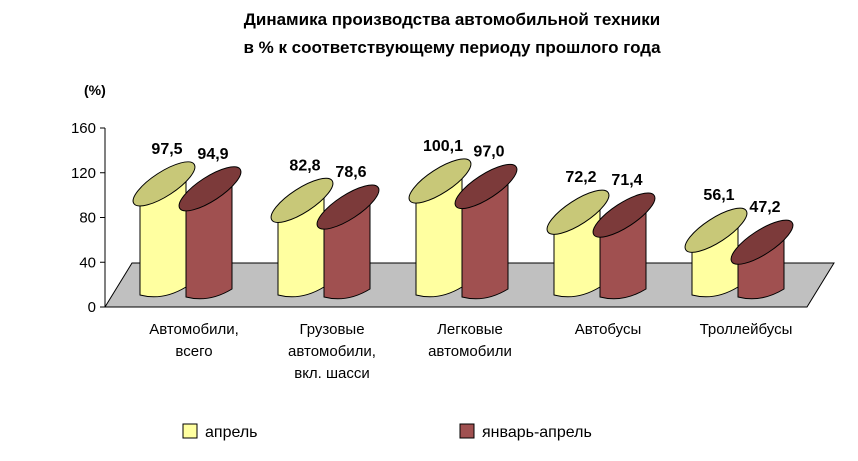 The image size is (858, 461). What do you see at coordinates (350, 172) in the screenshot?
I see `data-label: 78,6` at bounding box center [350, 172].